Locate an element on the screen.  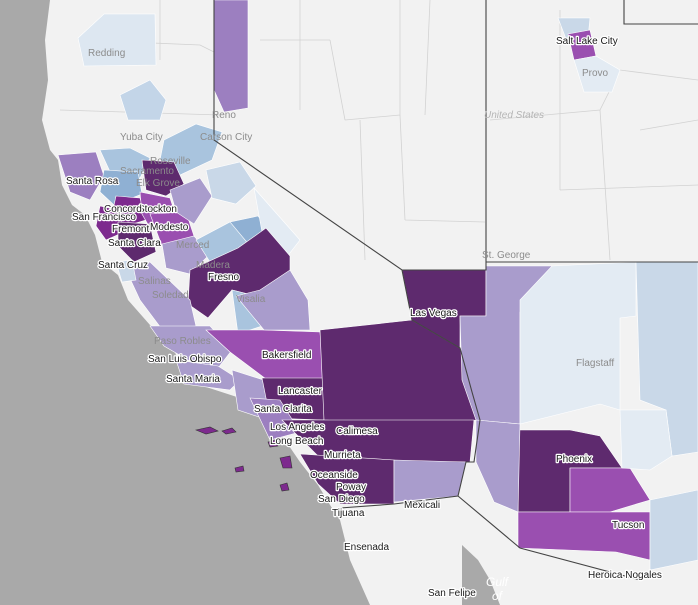
city-label: Poway is located at coordinates (351, 487).